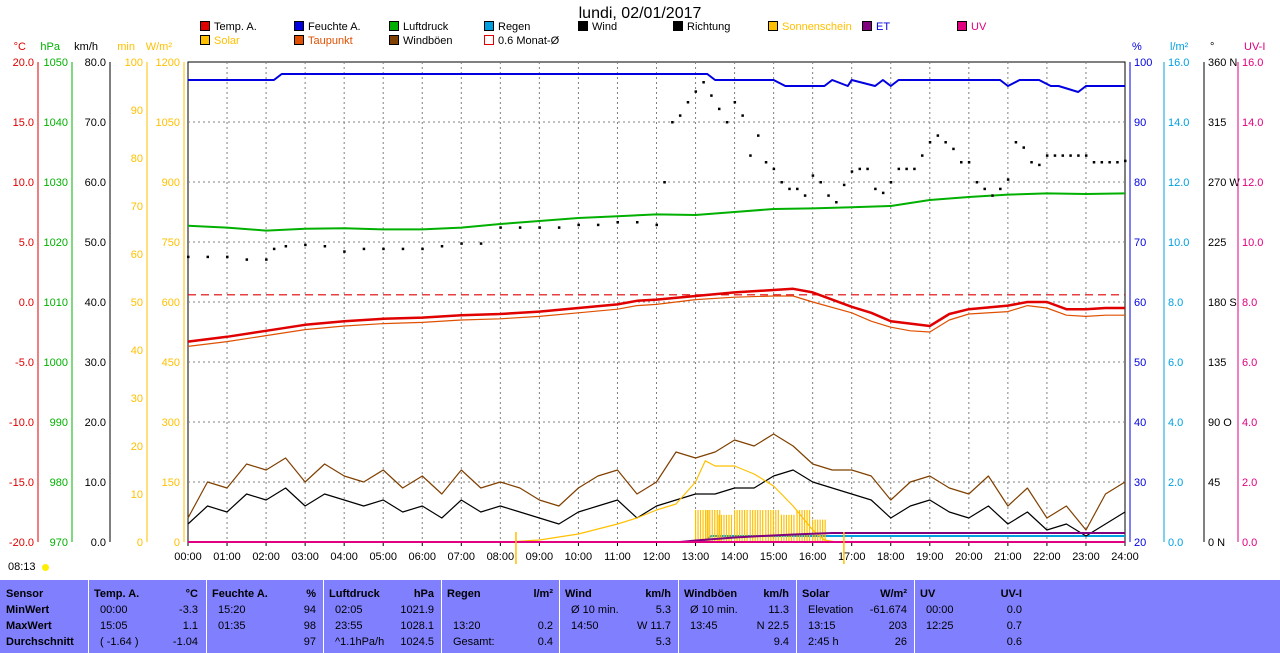  Describe the element at coordinates (1220, 423) in the screenshot. I see `axis-tick-label: 90 O` at that location.